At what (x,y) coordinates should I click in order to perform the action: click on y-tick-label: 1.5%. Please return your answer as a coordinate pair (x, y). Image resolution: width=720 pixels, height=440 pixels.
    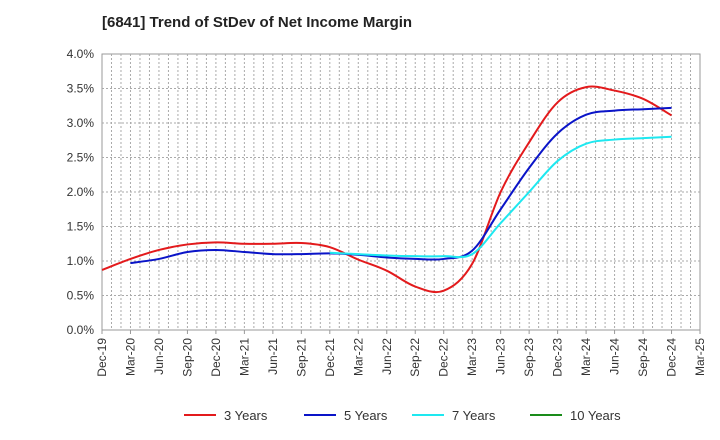
    Looking at the image, I should click on (81, 227).